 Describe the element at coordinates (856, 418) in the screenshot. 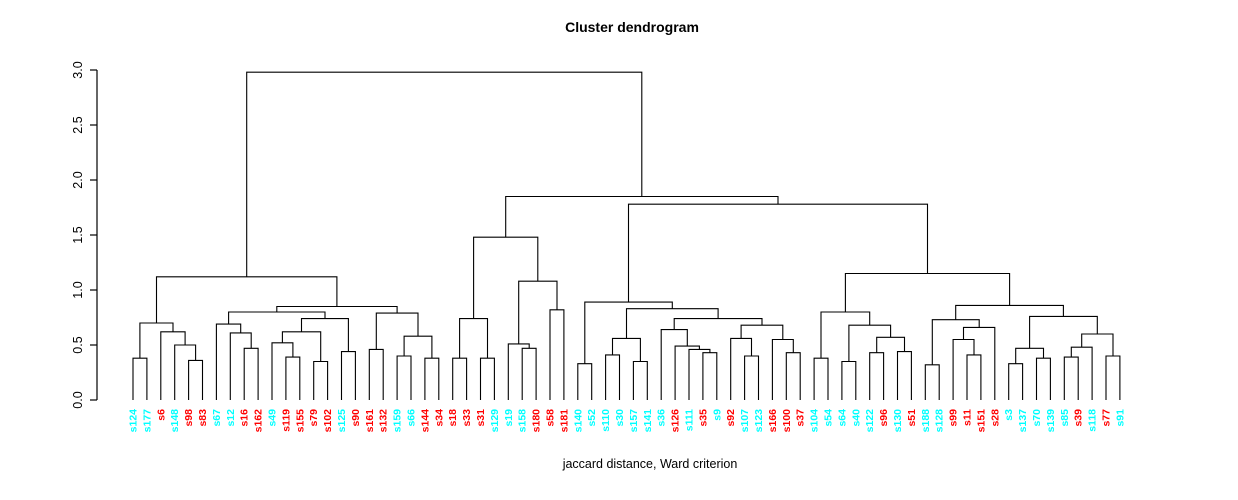

I see `leaf-label-s40: s40` at that location.